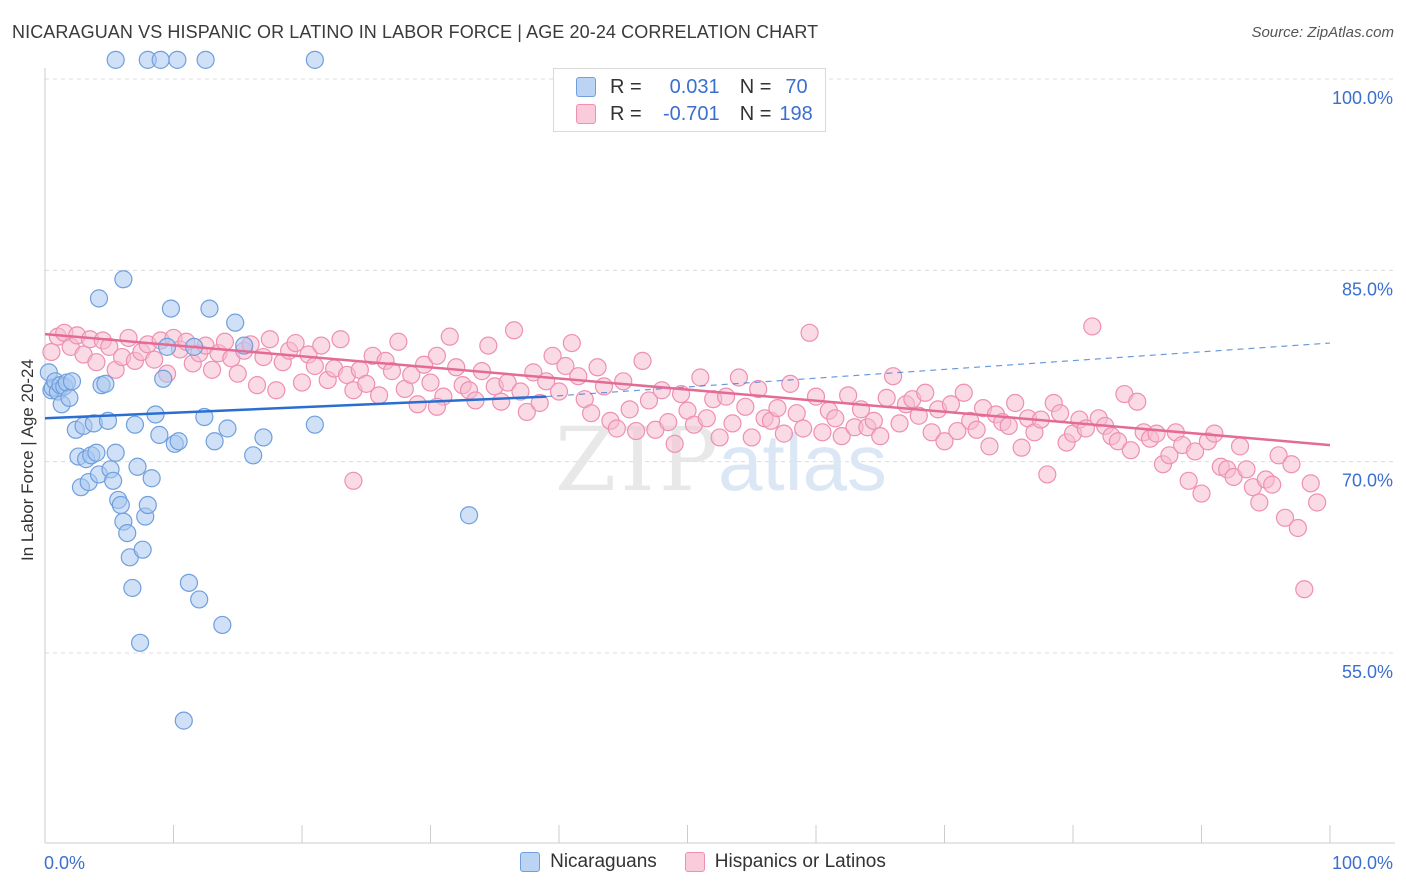 This screenshot has height=892, width=1406. I want to click on trend-line-nicaraguans, so click(295, 407).